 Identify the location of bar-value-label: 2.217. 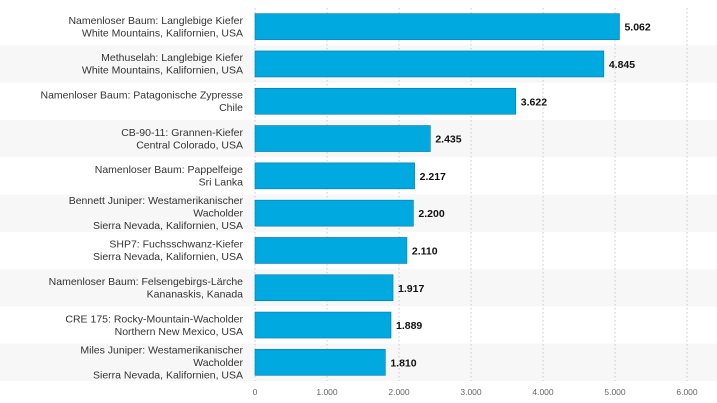
(433, 177).